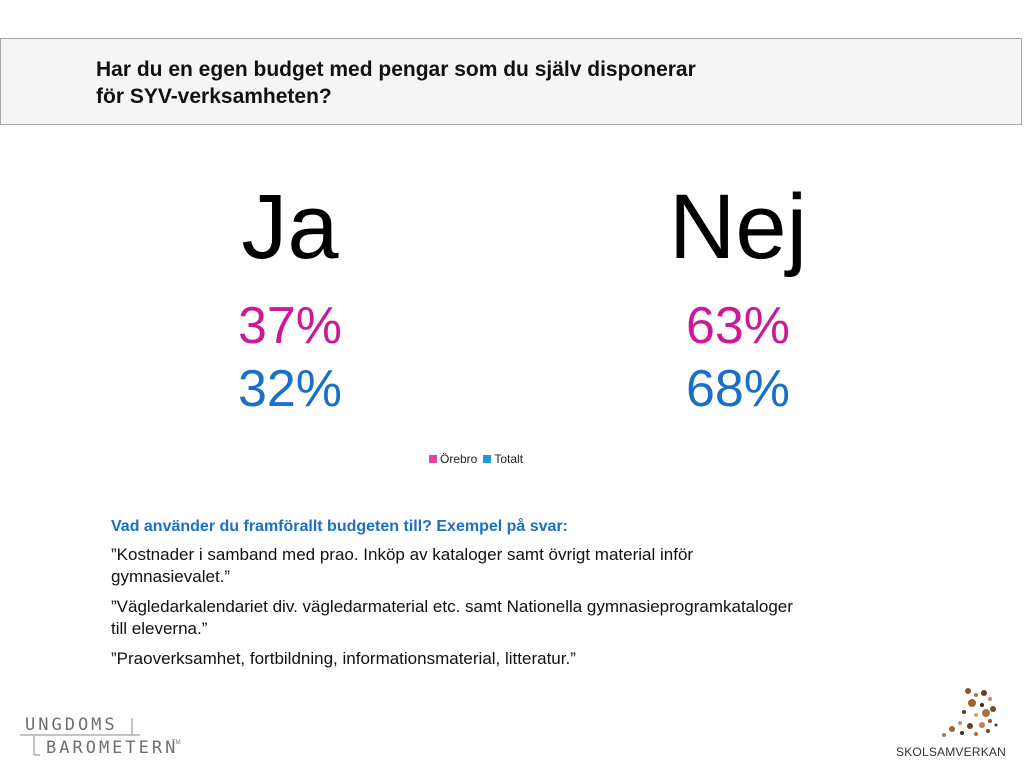  Describe the element at coordinates (487, 459) in the screenshot. I see `legend-swatch-totalt` at that location.